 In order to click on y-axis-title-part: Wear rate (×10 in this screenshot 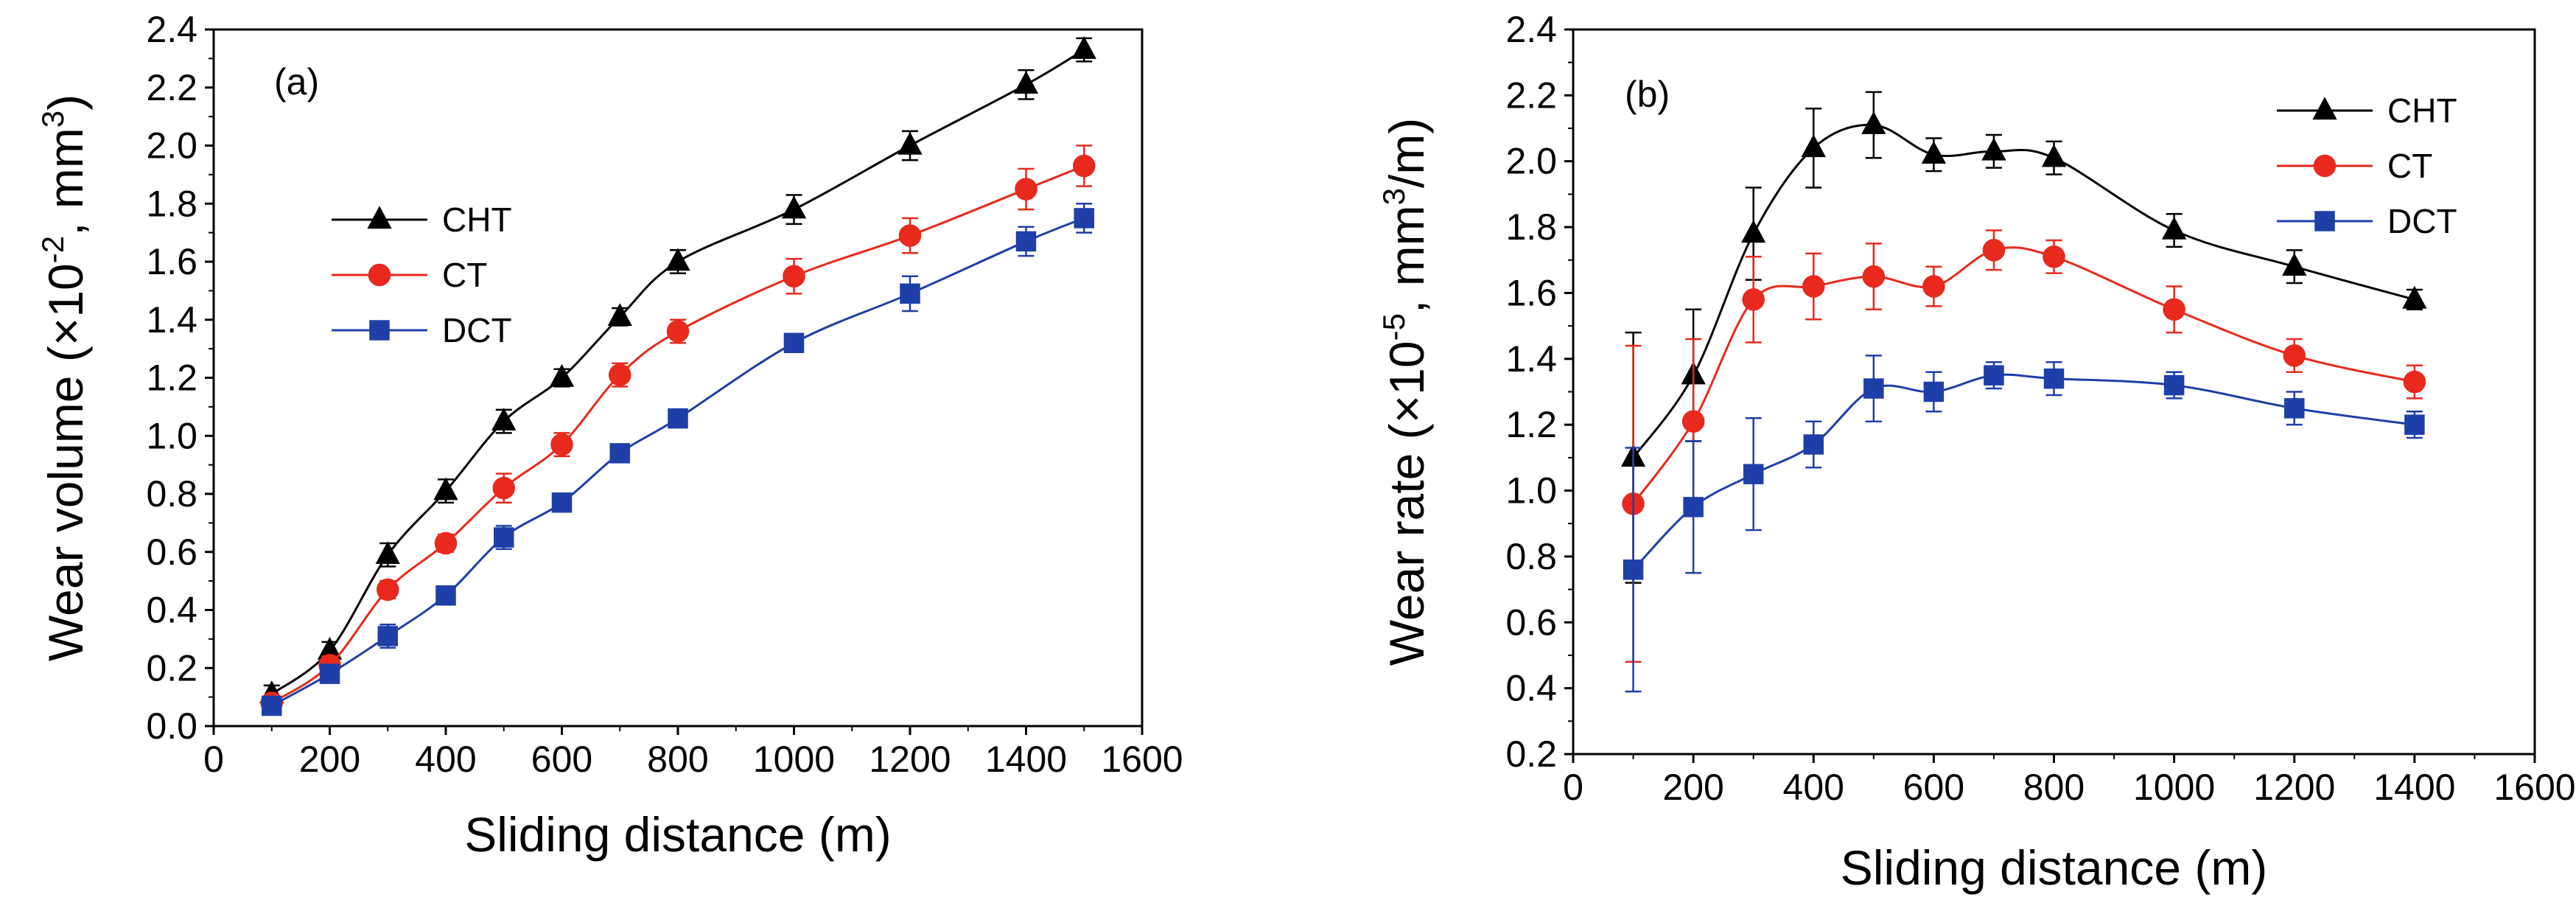, I will do `click(1406, 504)`.